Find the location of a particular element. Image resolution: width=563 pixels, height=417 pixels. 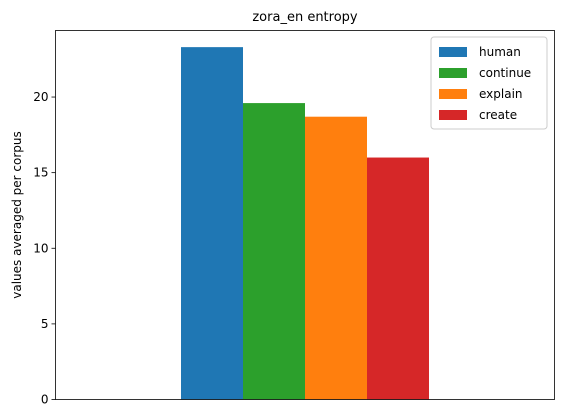

bar-create is located at coordinates (398, 278).